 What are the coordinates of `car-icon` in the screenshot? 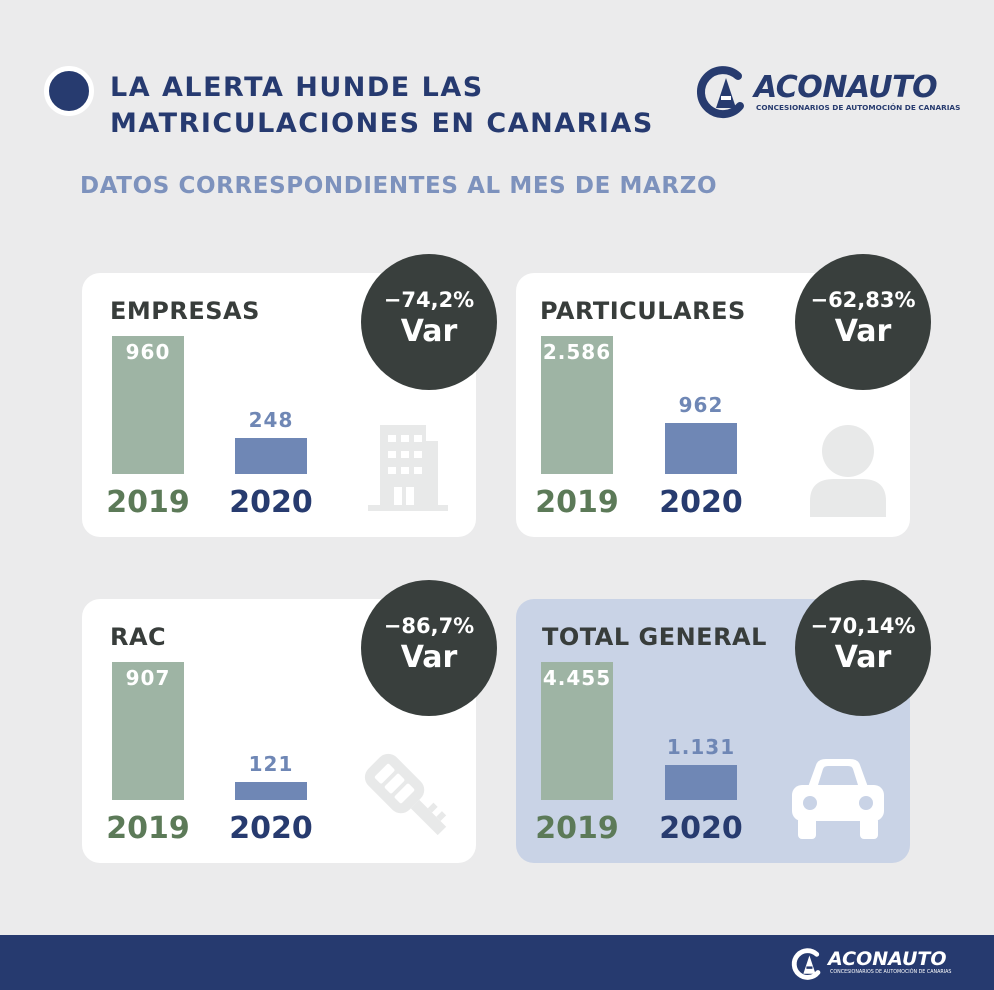 It's located at (838, 799).